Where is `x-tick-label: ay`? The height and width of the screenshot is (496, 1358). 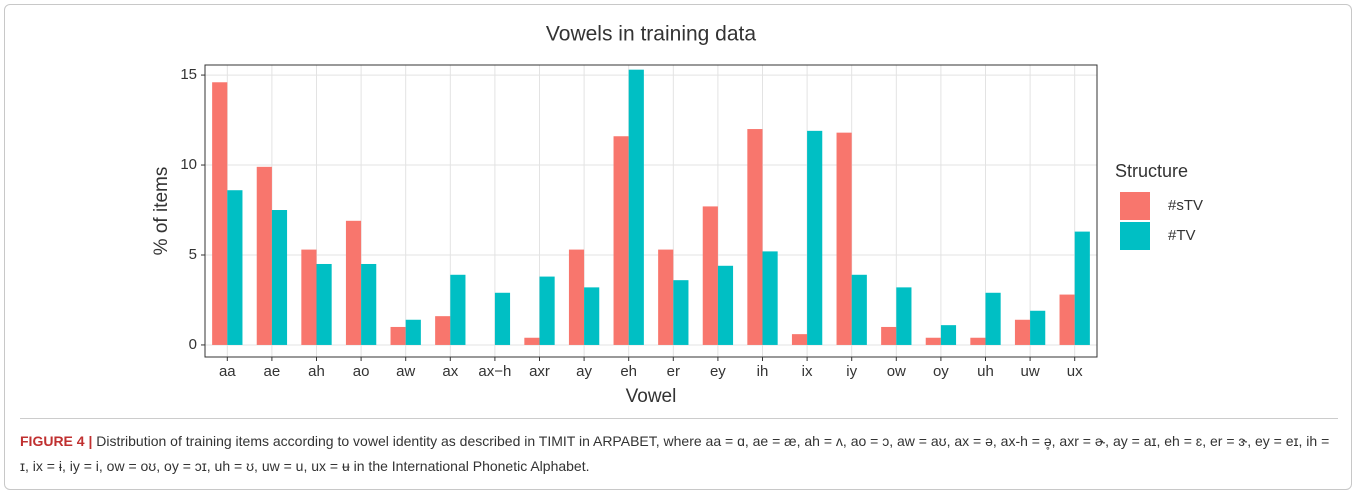
x-tick-label: ay is located at coordinates (584, 371).